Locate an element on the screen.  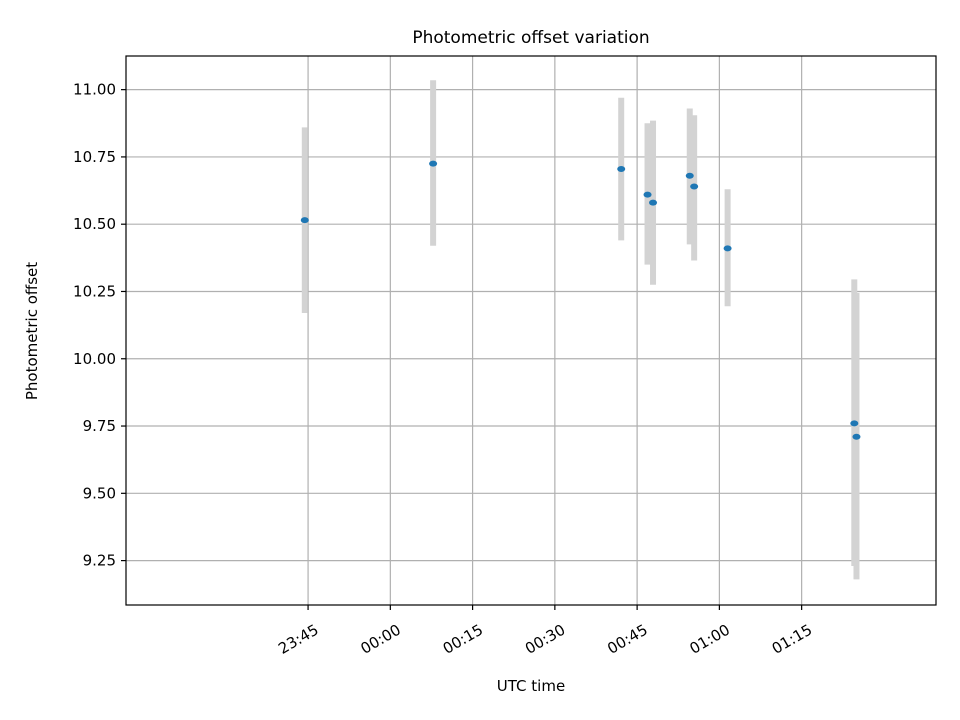
x-tick-label: 00:00 is located at coordinates (380, 639).